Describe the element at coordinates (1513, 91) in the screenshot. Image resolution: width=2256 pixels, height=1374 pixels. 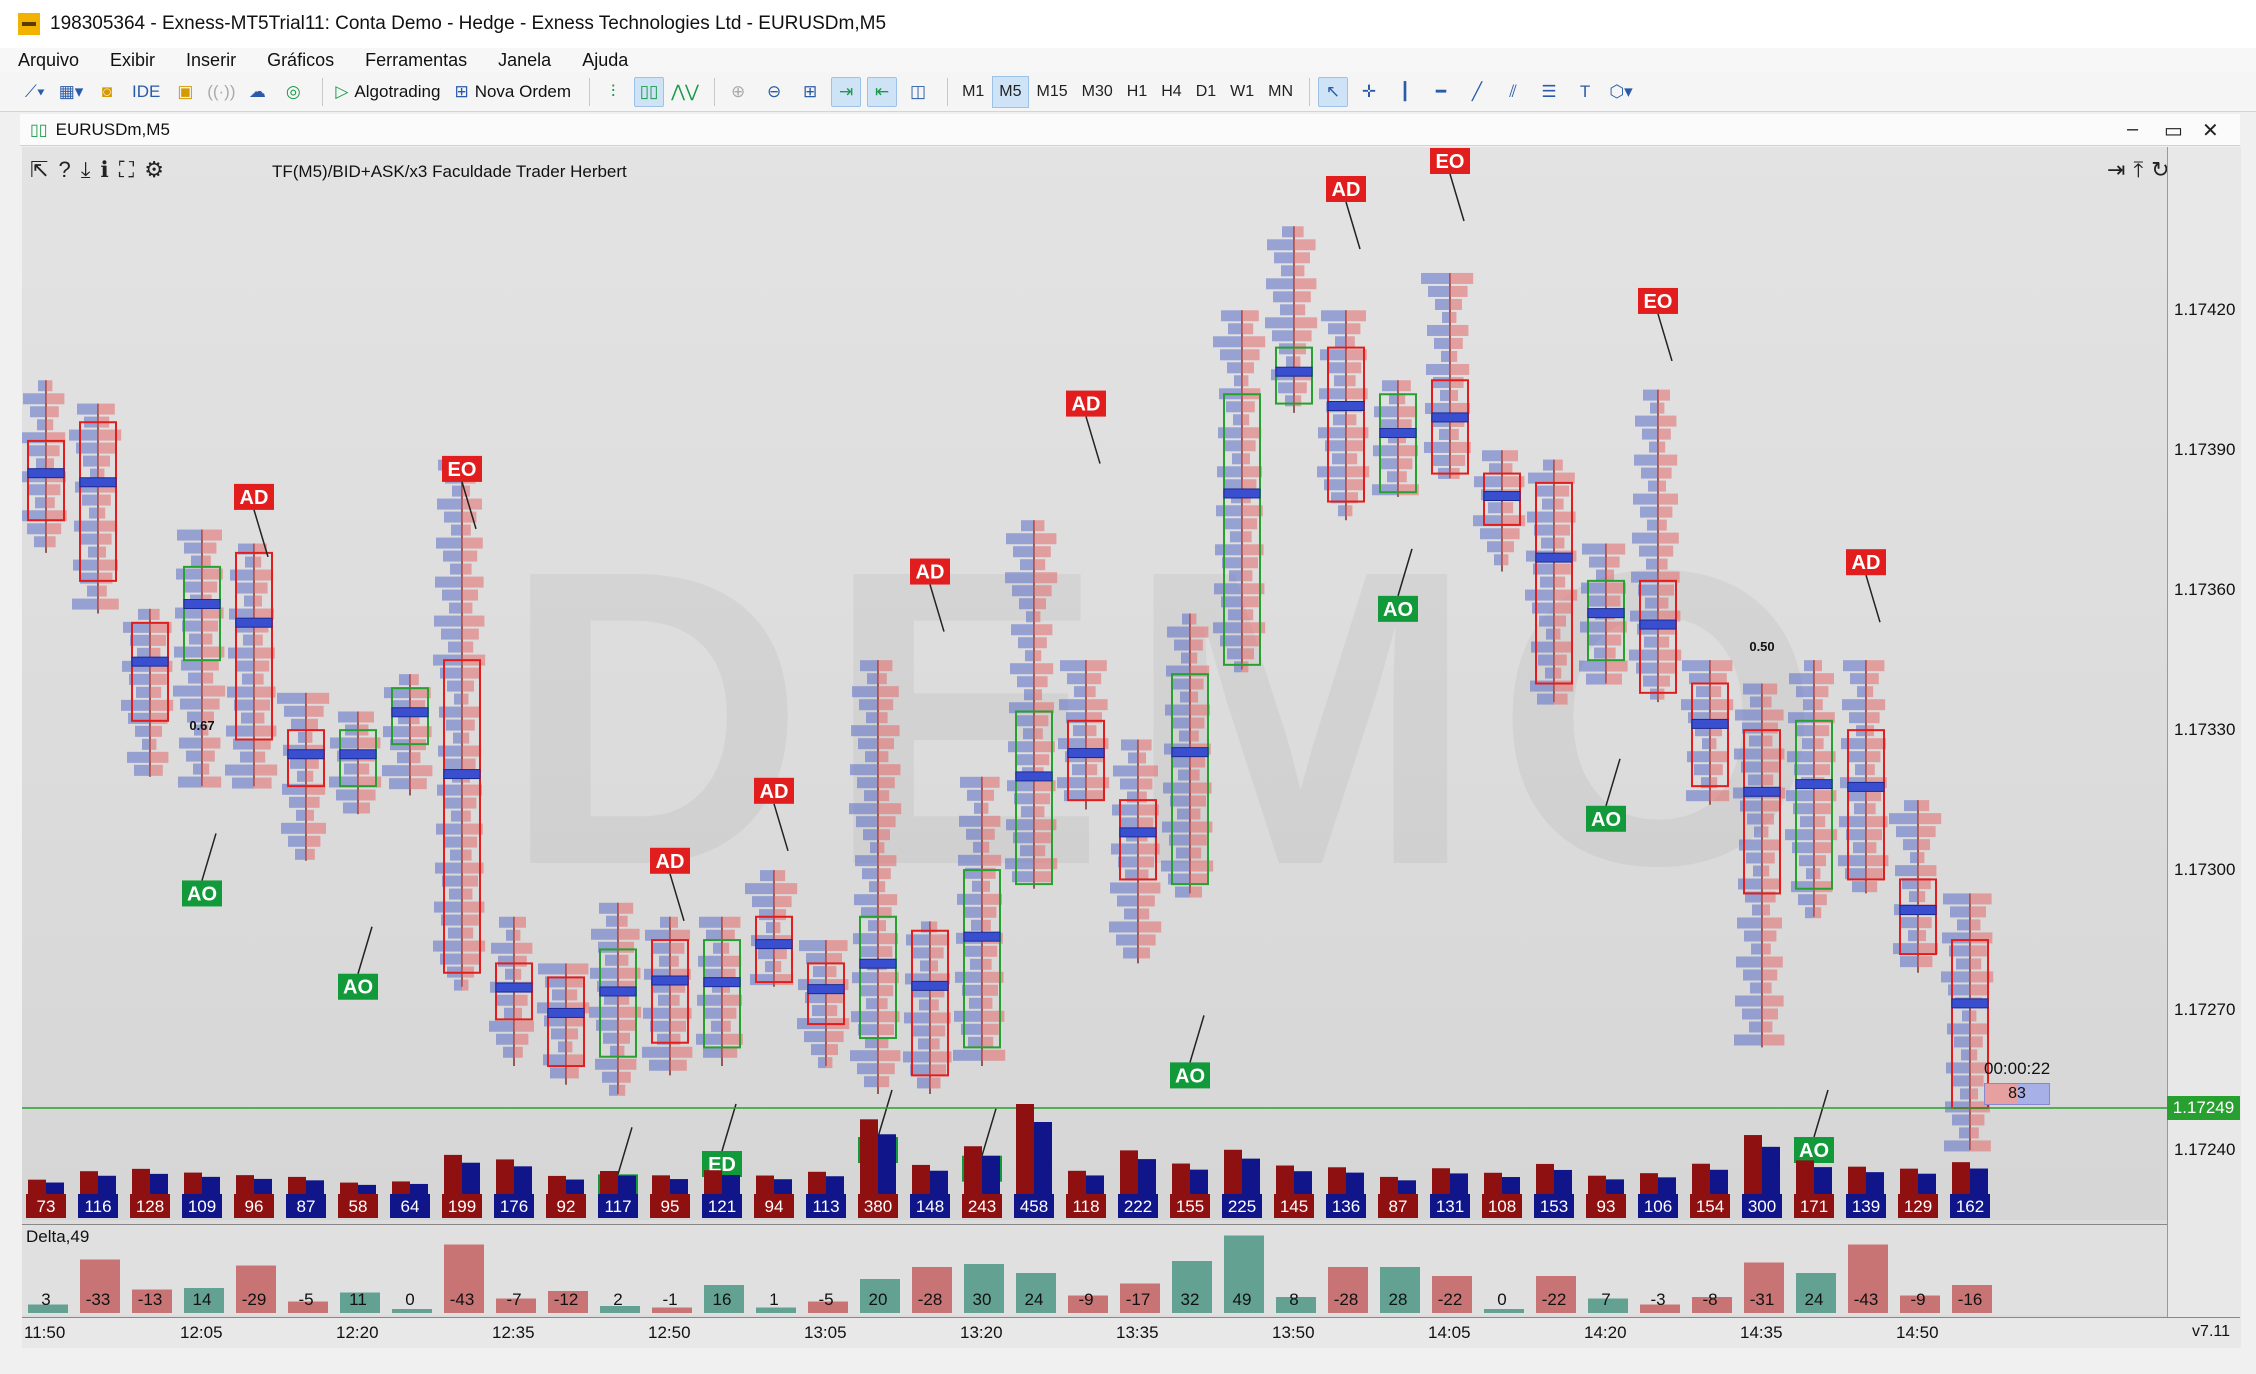
I see `channel-icon: ⫽` at that location.